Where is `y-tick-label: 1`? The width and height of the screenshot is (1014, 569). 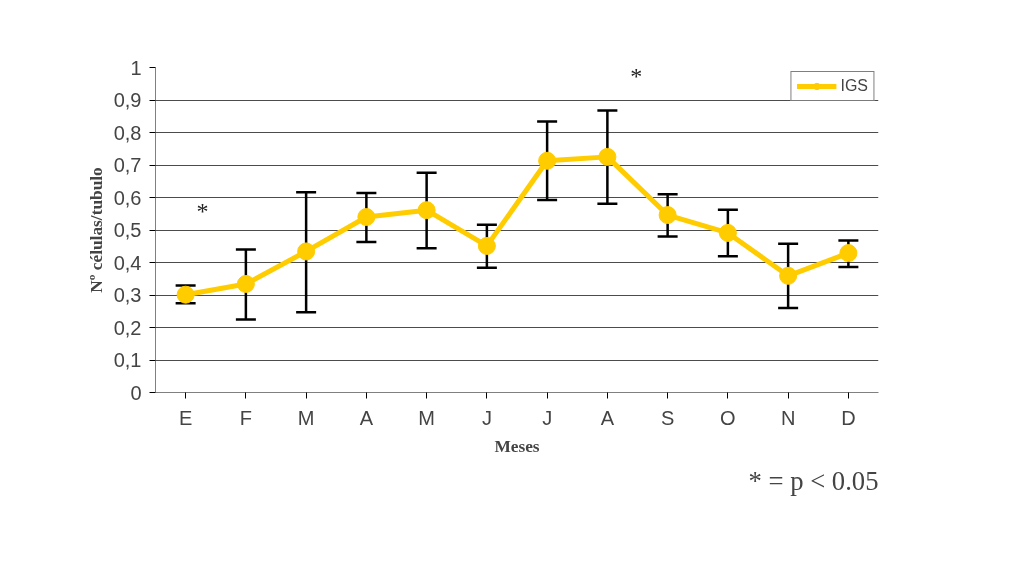
y-tick-label: 1 is located at coordinates (136, 67).